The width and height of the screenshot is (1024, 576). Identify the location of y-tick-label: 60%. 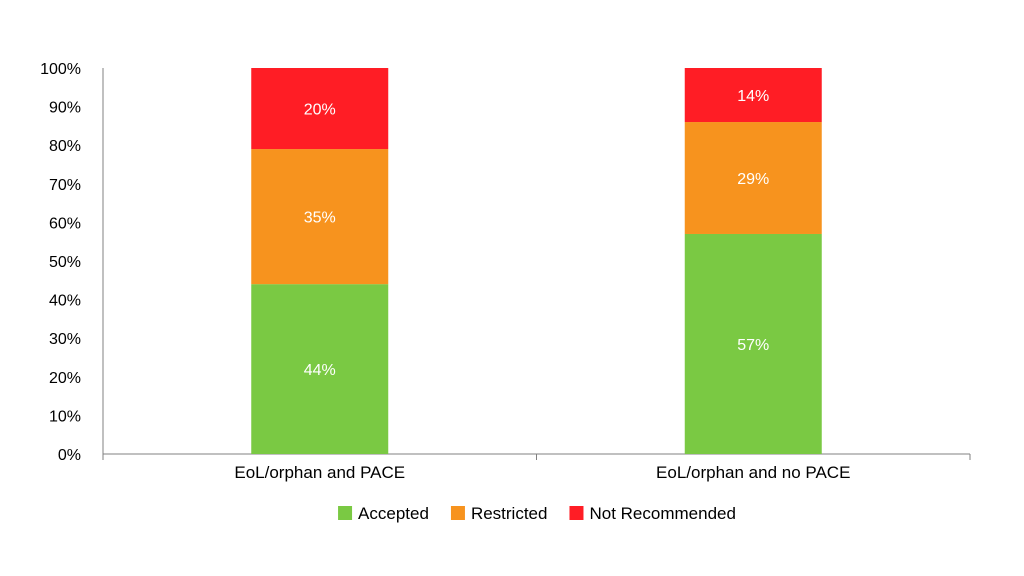
(65, 223).